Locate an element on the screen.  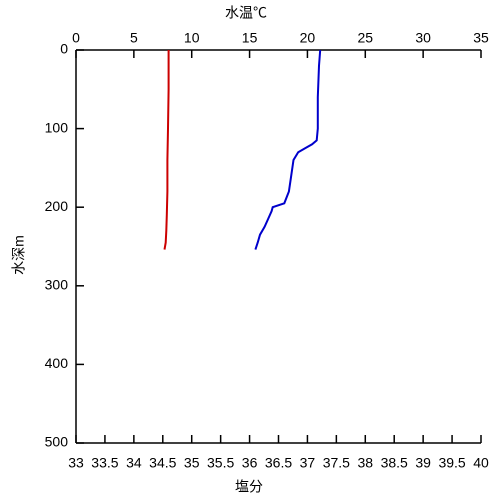
x-tick-label: 35.5 is located at coordinates (220, 463).